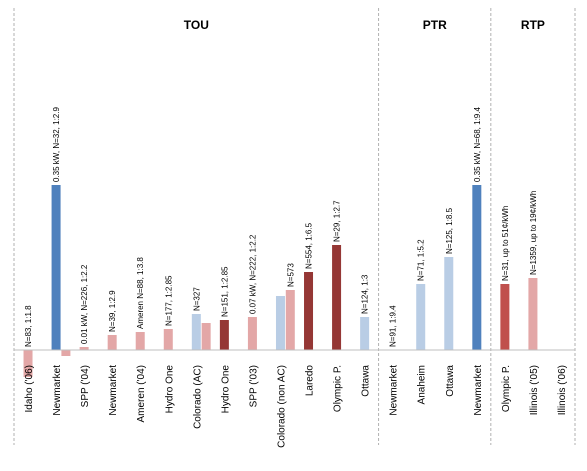  I want to click on bar-label-12: N=573, so click(290, 275).